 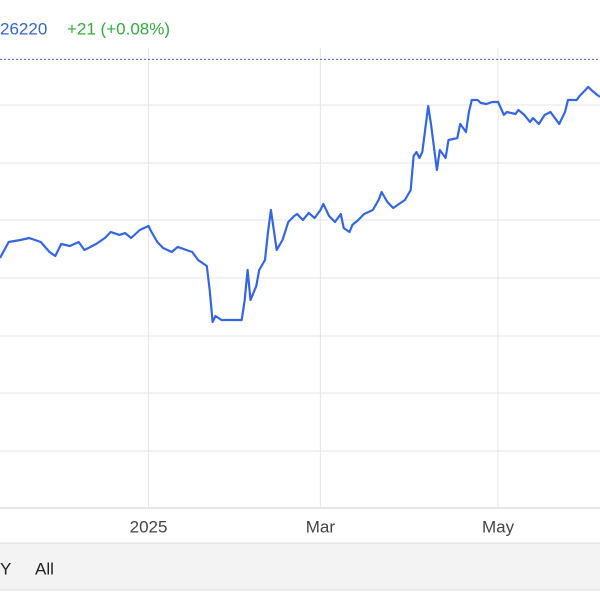 What do you see at coordinates (149, 526) in the screenshot?
I see `x-tick-label: 2025` at bounding box center [149, 526].